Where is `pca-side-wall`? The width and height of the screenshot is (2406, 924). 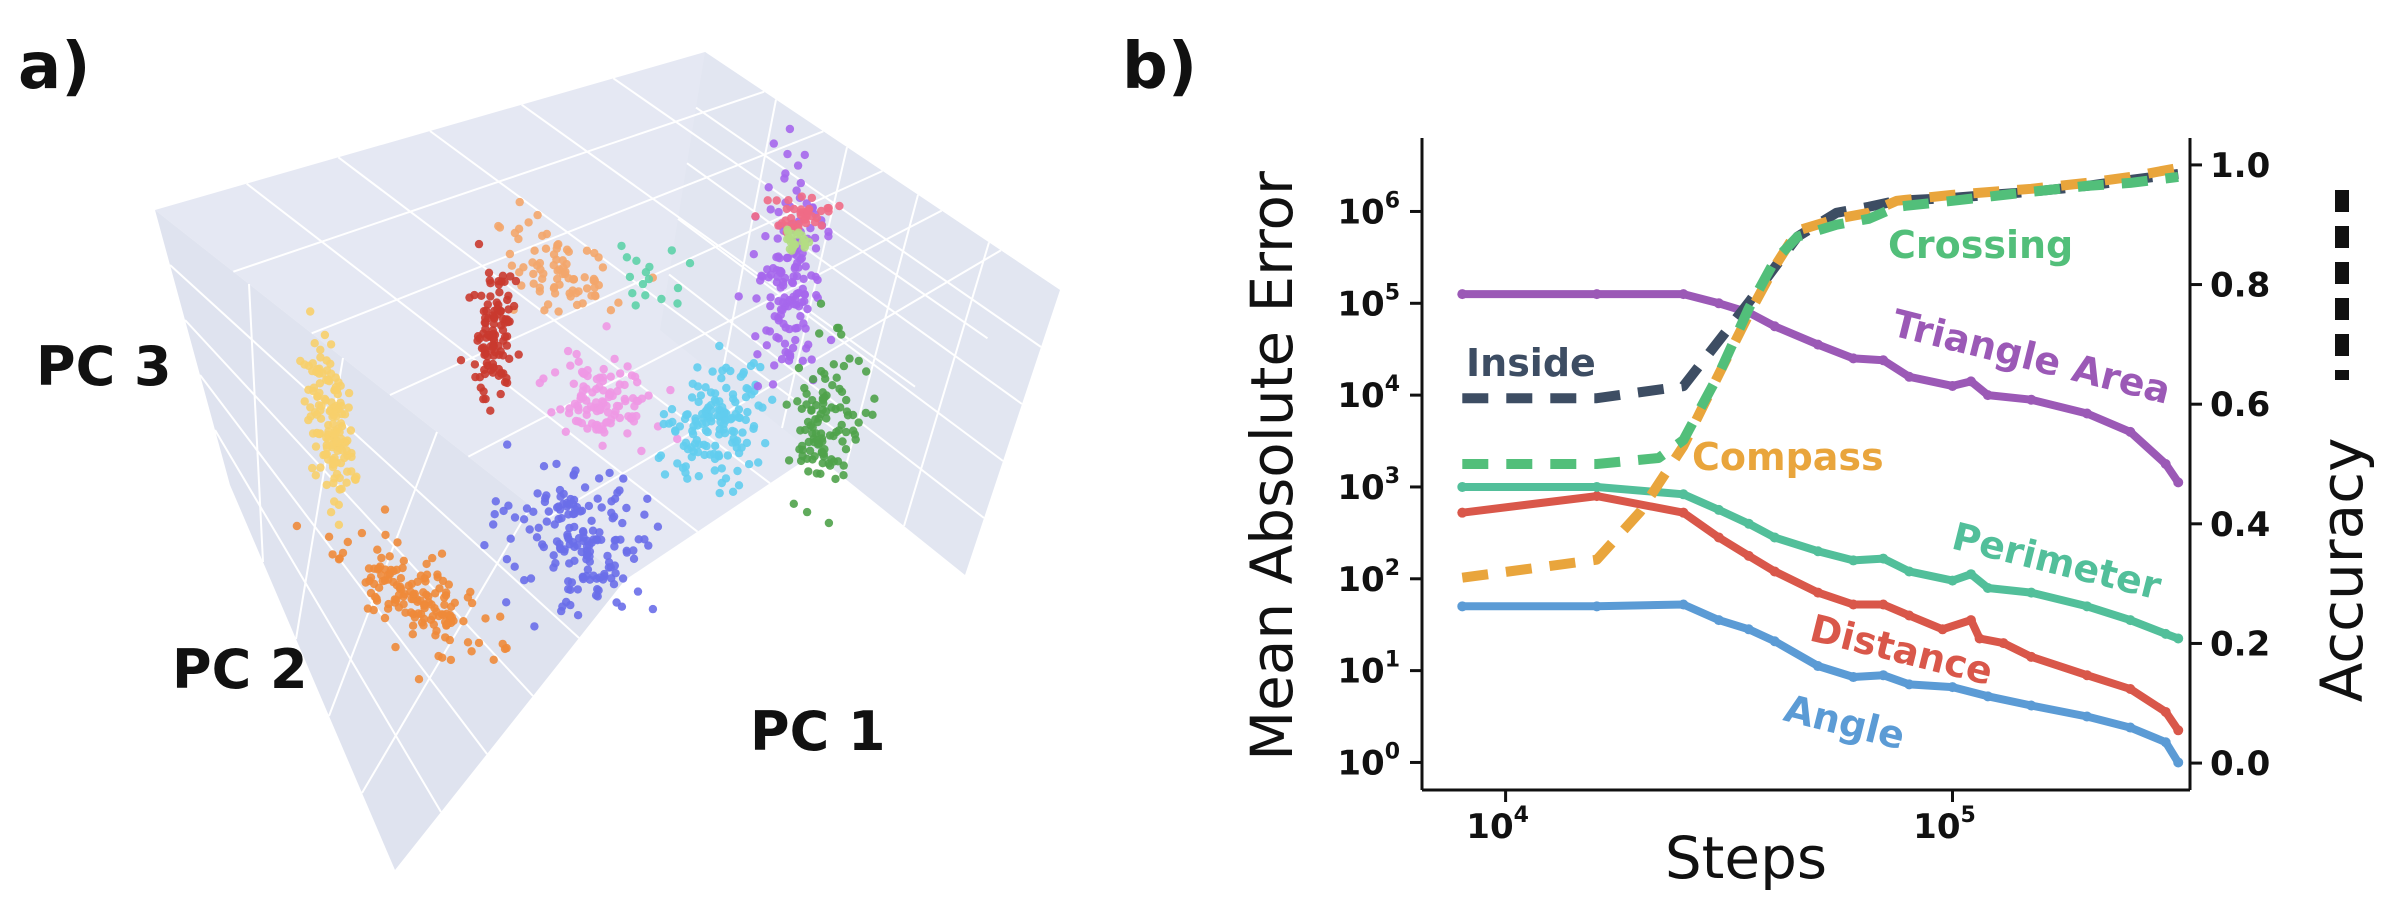
pca-side-wall is located at coordinates (390, 540).